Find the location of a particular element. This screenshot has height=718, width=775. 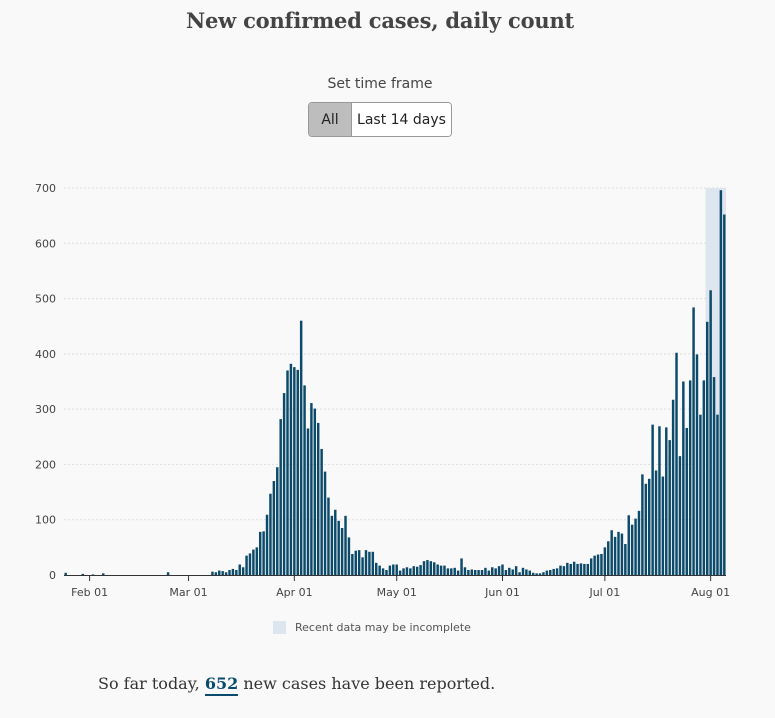

time-frame-all-button: All is located at coordinates (330, 119).